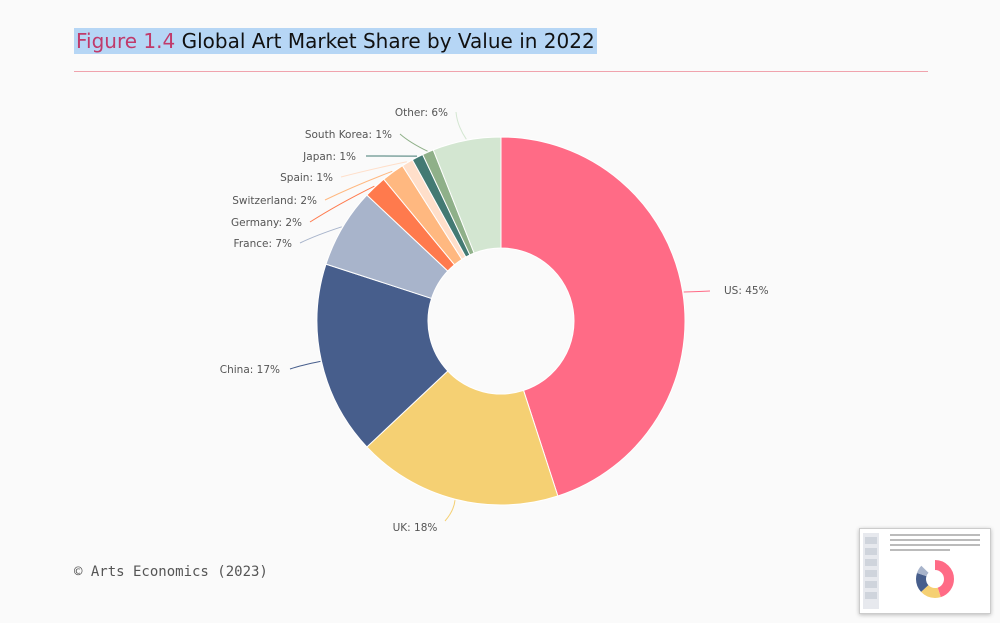 The image size is (1000, 623). I want to click on data-label-uk: UK: 18%, so click(415, 528).